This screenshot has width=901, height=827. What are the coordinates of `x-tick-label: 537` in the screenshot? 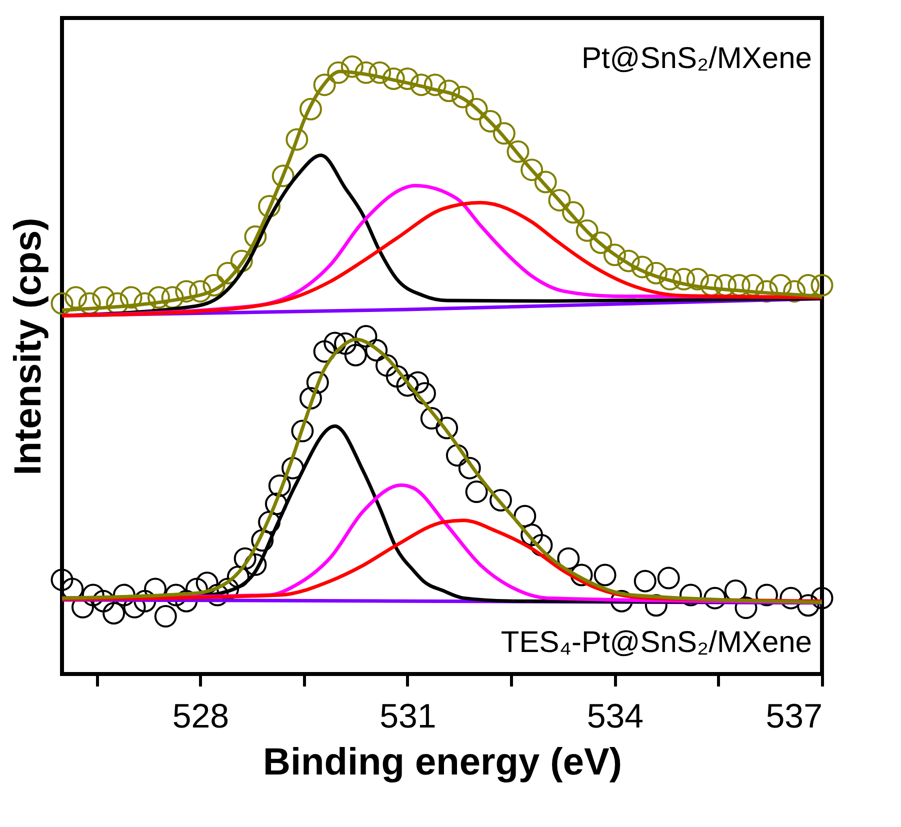 It's located at (794, 717).